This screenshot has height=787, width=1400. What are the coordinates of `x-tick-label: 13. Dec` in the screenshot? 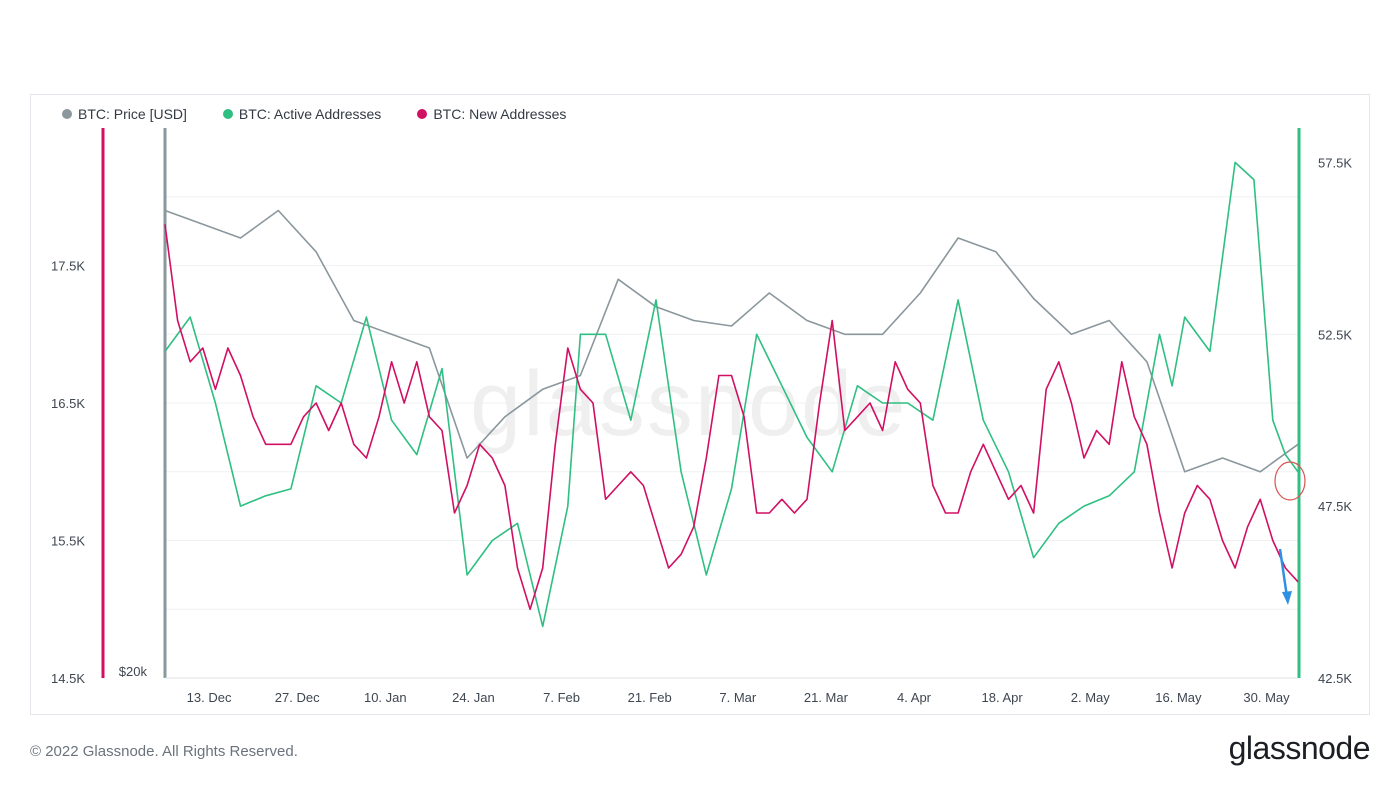 It's located at (209, 697).